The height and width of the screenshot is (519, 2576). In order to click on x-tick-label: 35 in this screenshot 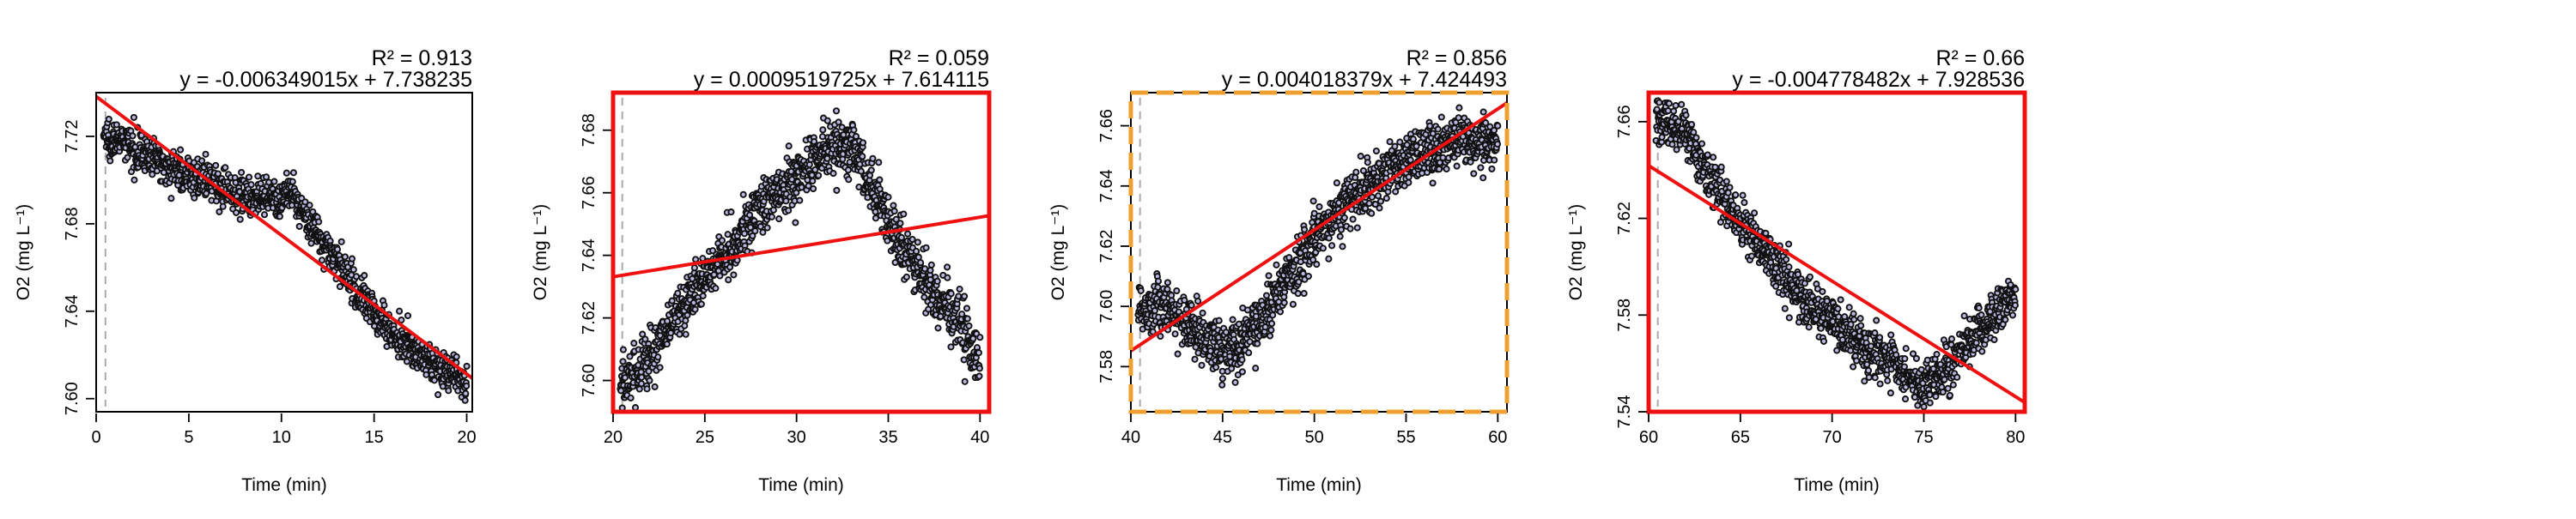, I will do `click(888, 437)`.